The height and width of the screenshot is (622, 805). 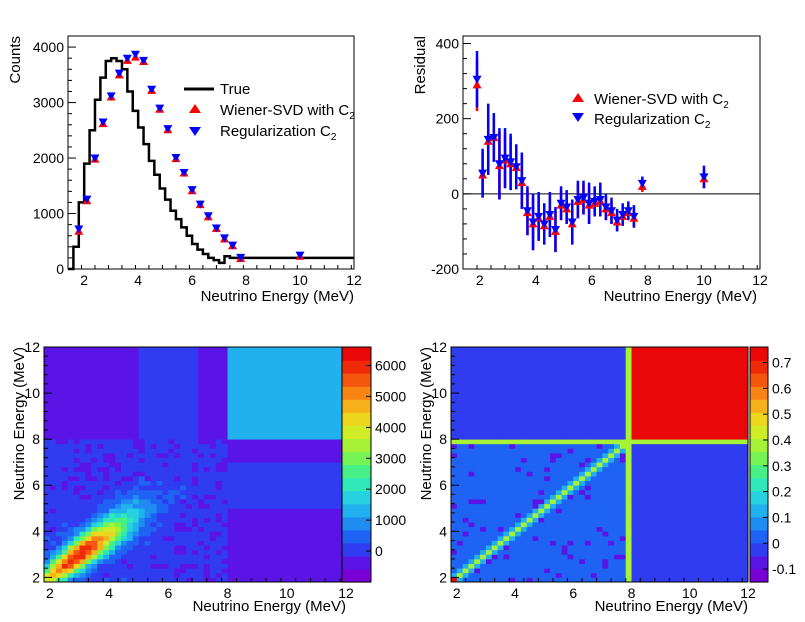 What do you see at coordinates (84, 280) in the screenshot?
I see `x-tick-label: 2` at bounding box center [84, 280].